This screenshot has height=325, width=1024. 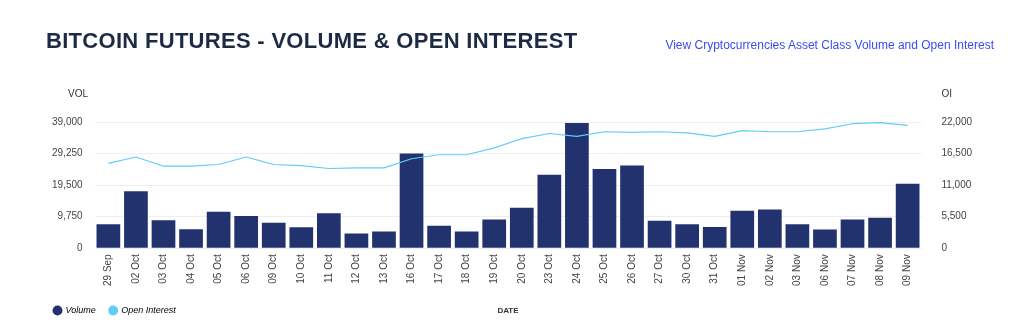 I want to click on y2-tick-label: 22,000, so click(x=957, y=121).